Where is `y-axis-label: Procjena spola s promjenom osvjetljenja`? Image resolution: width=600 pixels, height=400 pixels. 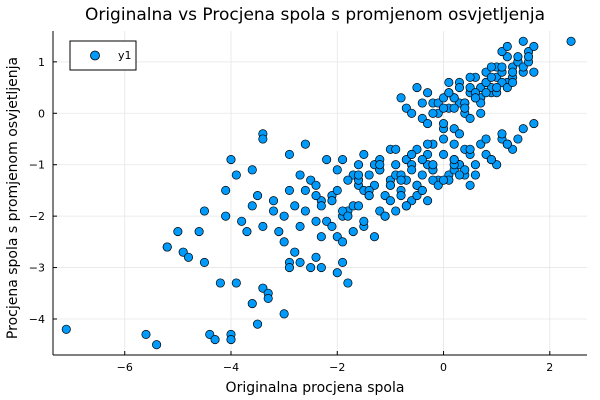 y-axis-label: Procjena spola s promjenom osvjetljenja is located at coordinates (13, 198).